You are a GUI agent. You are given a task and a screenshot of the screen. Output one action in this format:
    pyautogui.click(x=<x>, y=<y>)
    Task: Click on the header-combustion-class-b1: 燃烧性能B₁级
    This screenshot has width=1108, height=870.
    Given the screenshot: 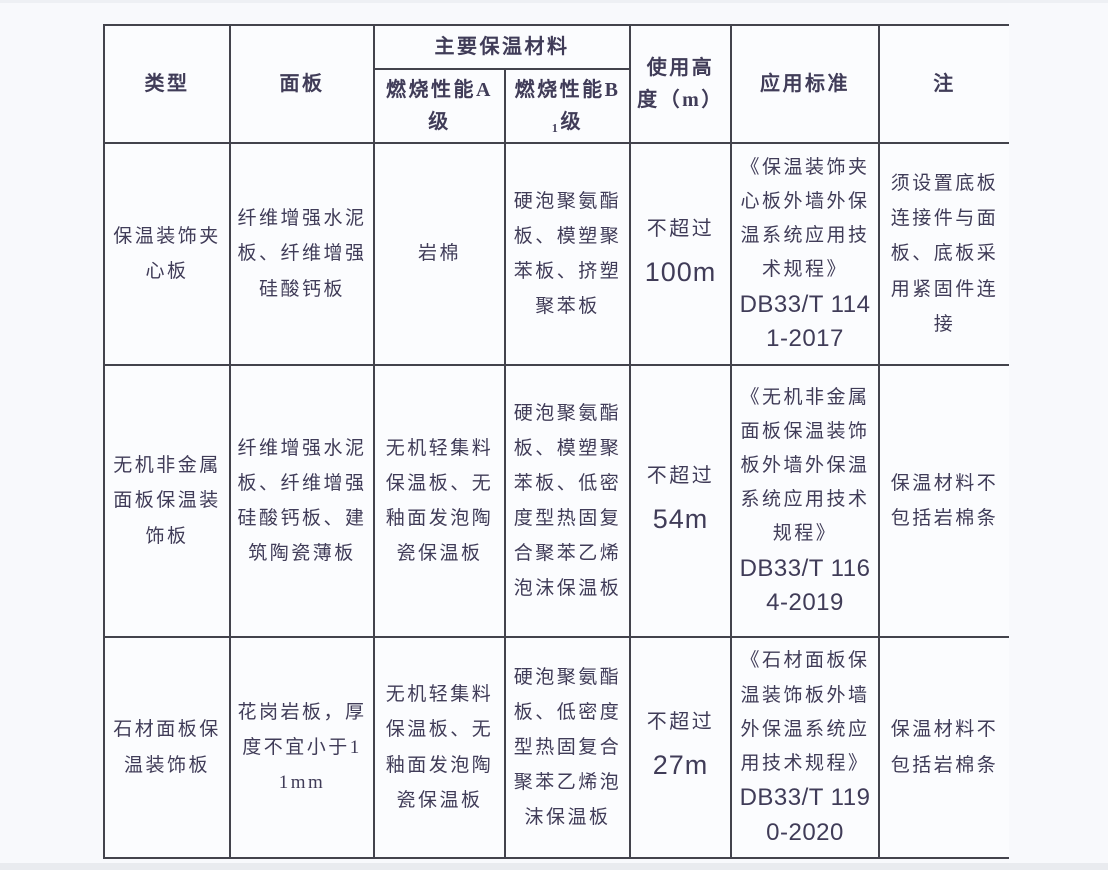 What is the action you would take?
    pyautogui.click(x=567, y=106)
    